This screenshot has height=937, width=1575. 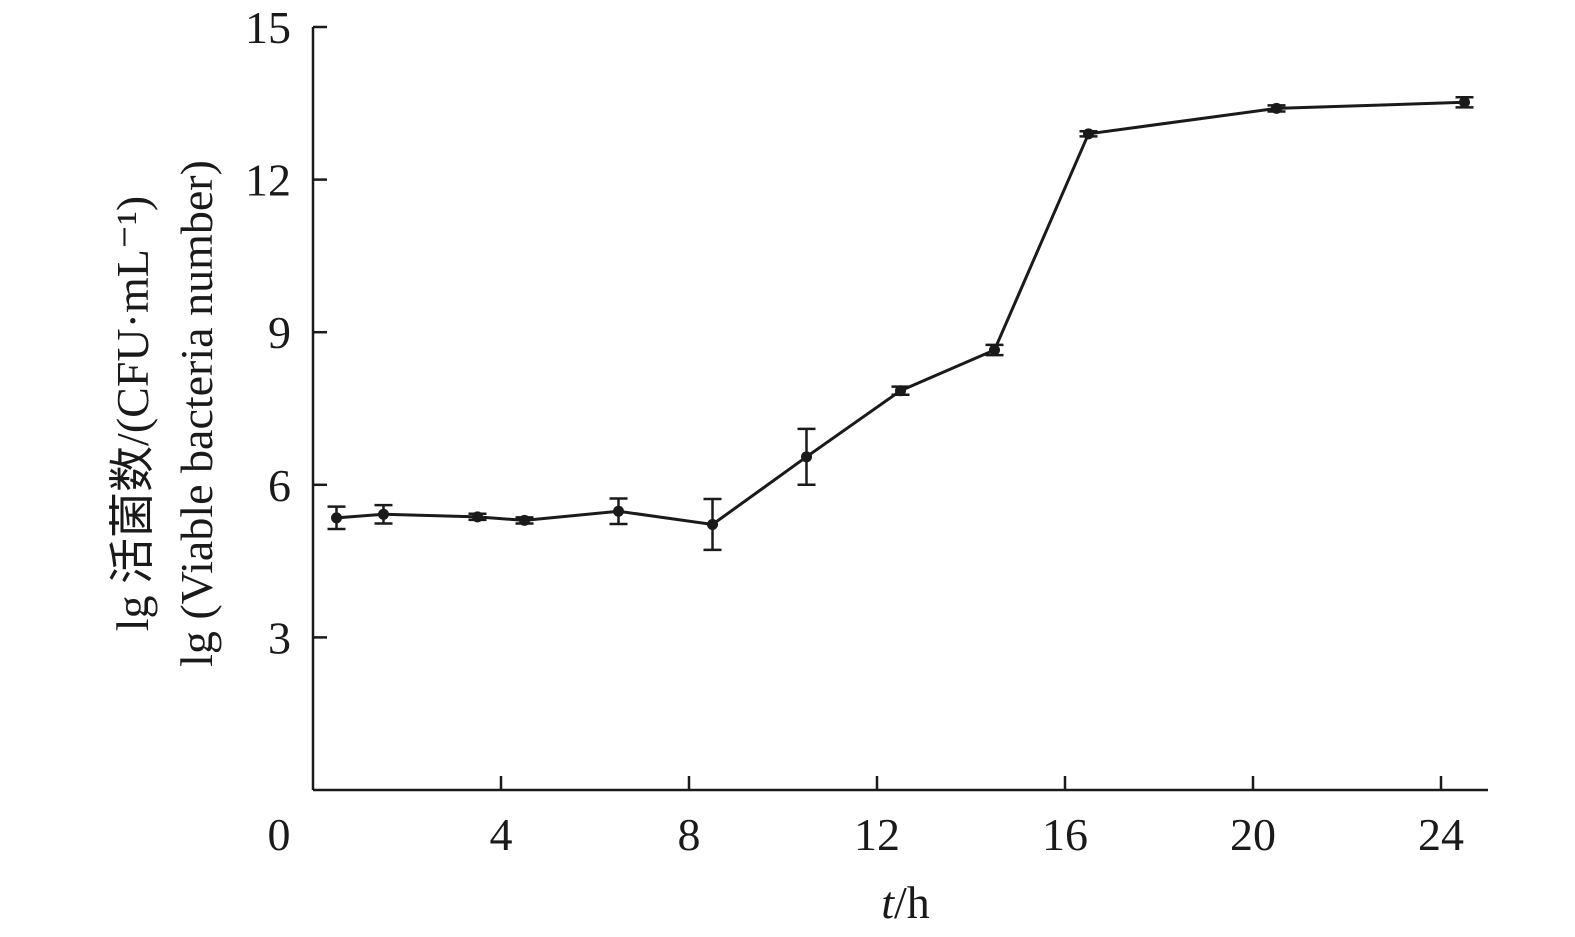 I want to click on y-tick-label: 12, so click(x=268, y=180).